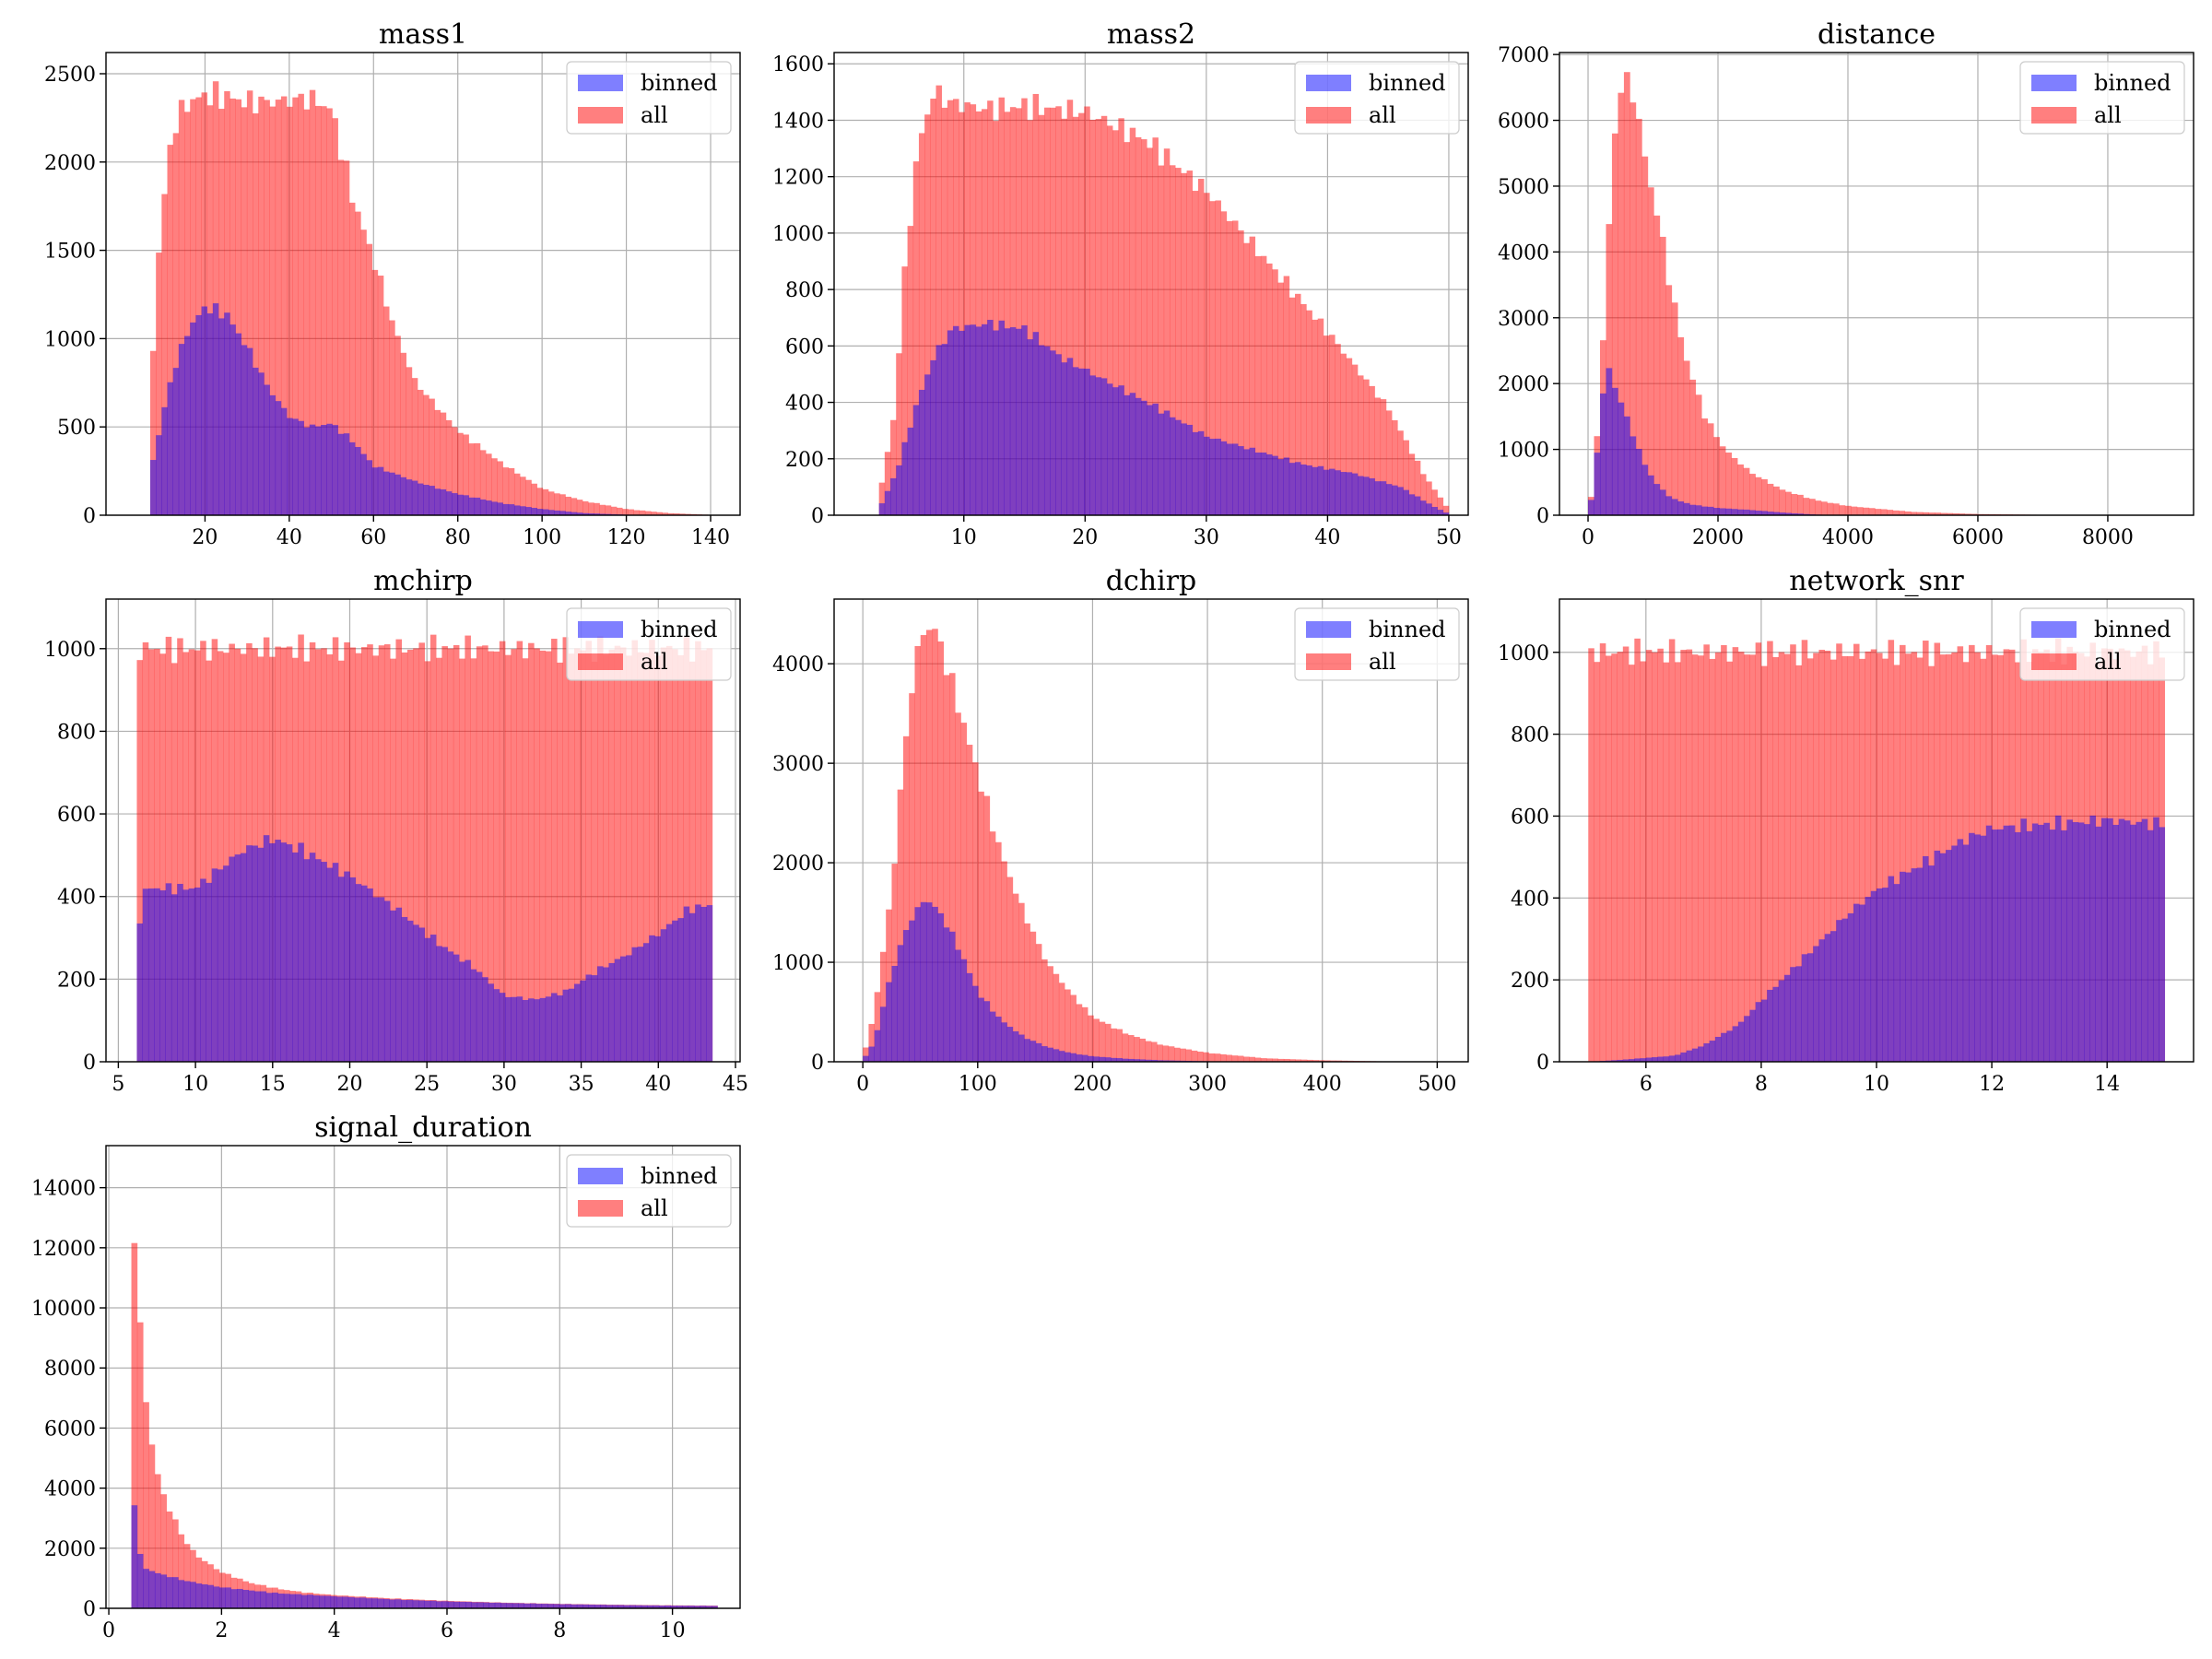 This screenshot has width=2212, height=1659. What do you see at coordinates (1085, 537) in the screenshot?
I see `x-tick-label: 20` at bounding box center [1085, 537].